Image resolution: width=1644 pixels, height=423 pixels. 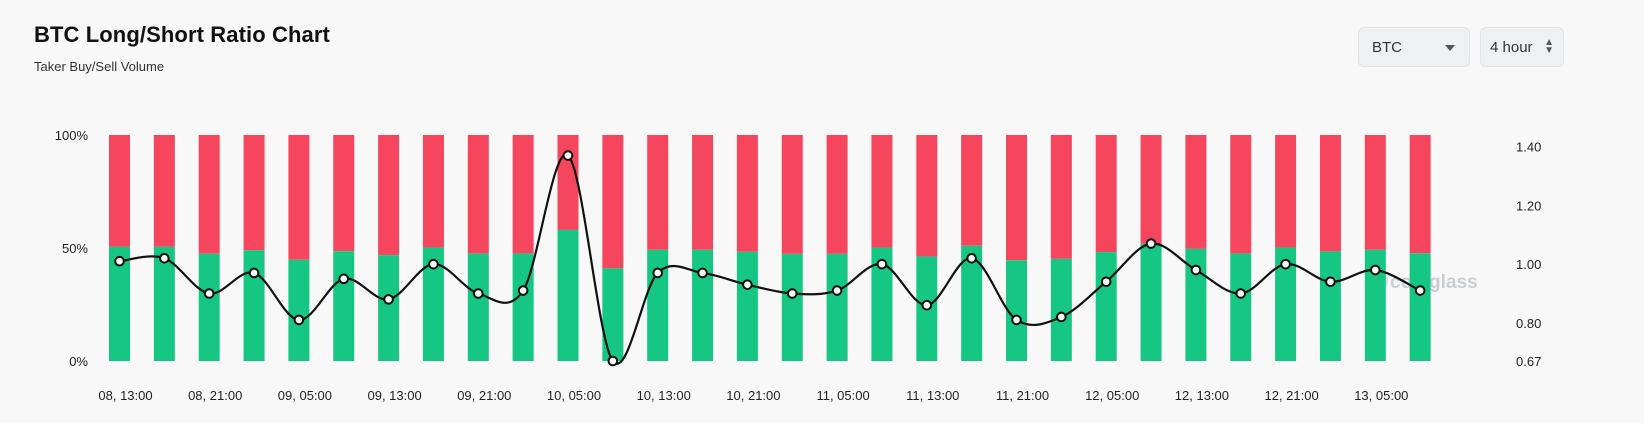 What do you see at coordinates (1381, 395) in the screenshot?
I see `x-axis-tick: 13, 05:00` at bounding box center [1381, 395].